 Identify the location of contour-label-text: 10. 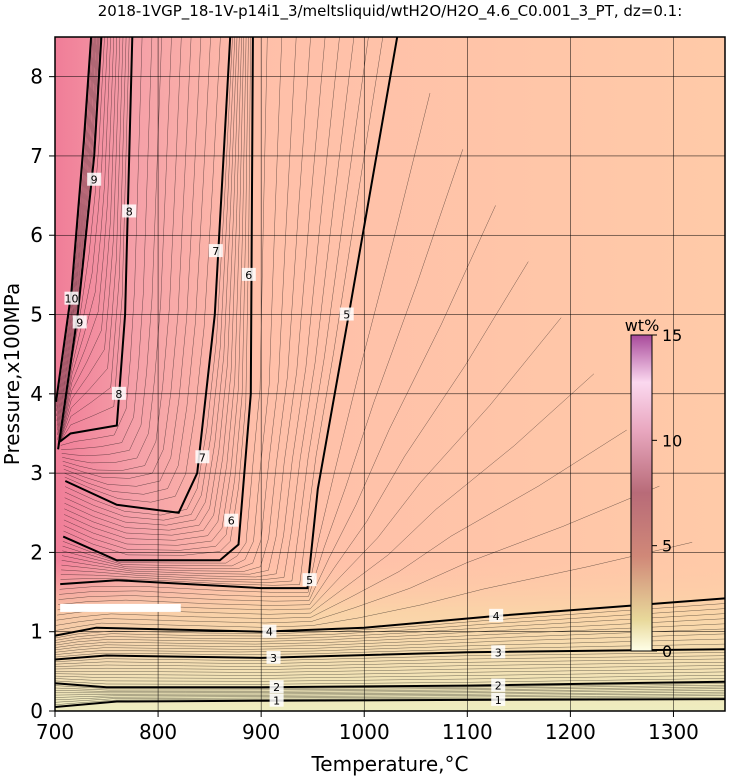
(71, 299).